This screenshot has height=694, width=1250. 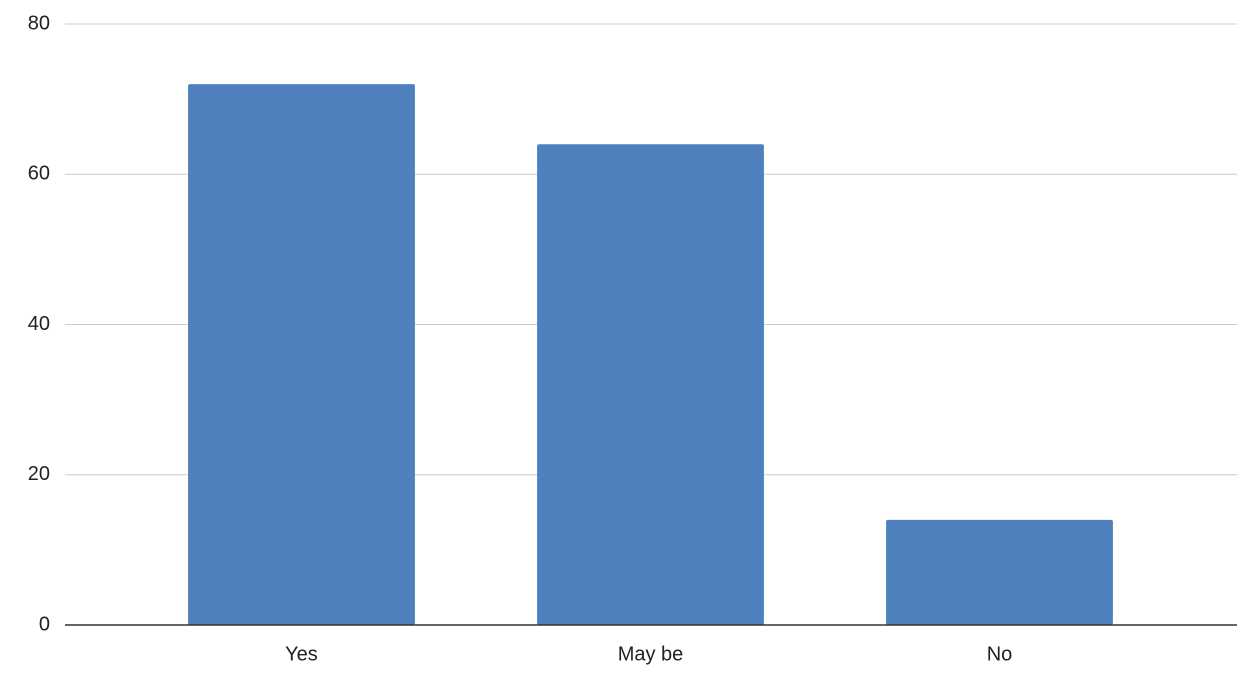 What do you see at coordinates (301, 654) in the screenshot?
I see `x-tick-label: Yes` at bounding box center [301, 654].